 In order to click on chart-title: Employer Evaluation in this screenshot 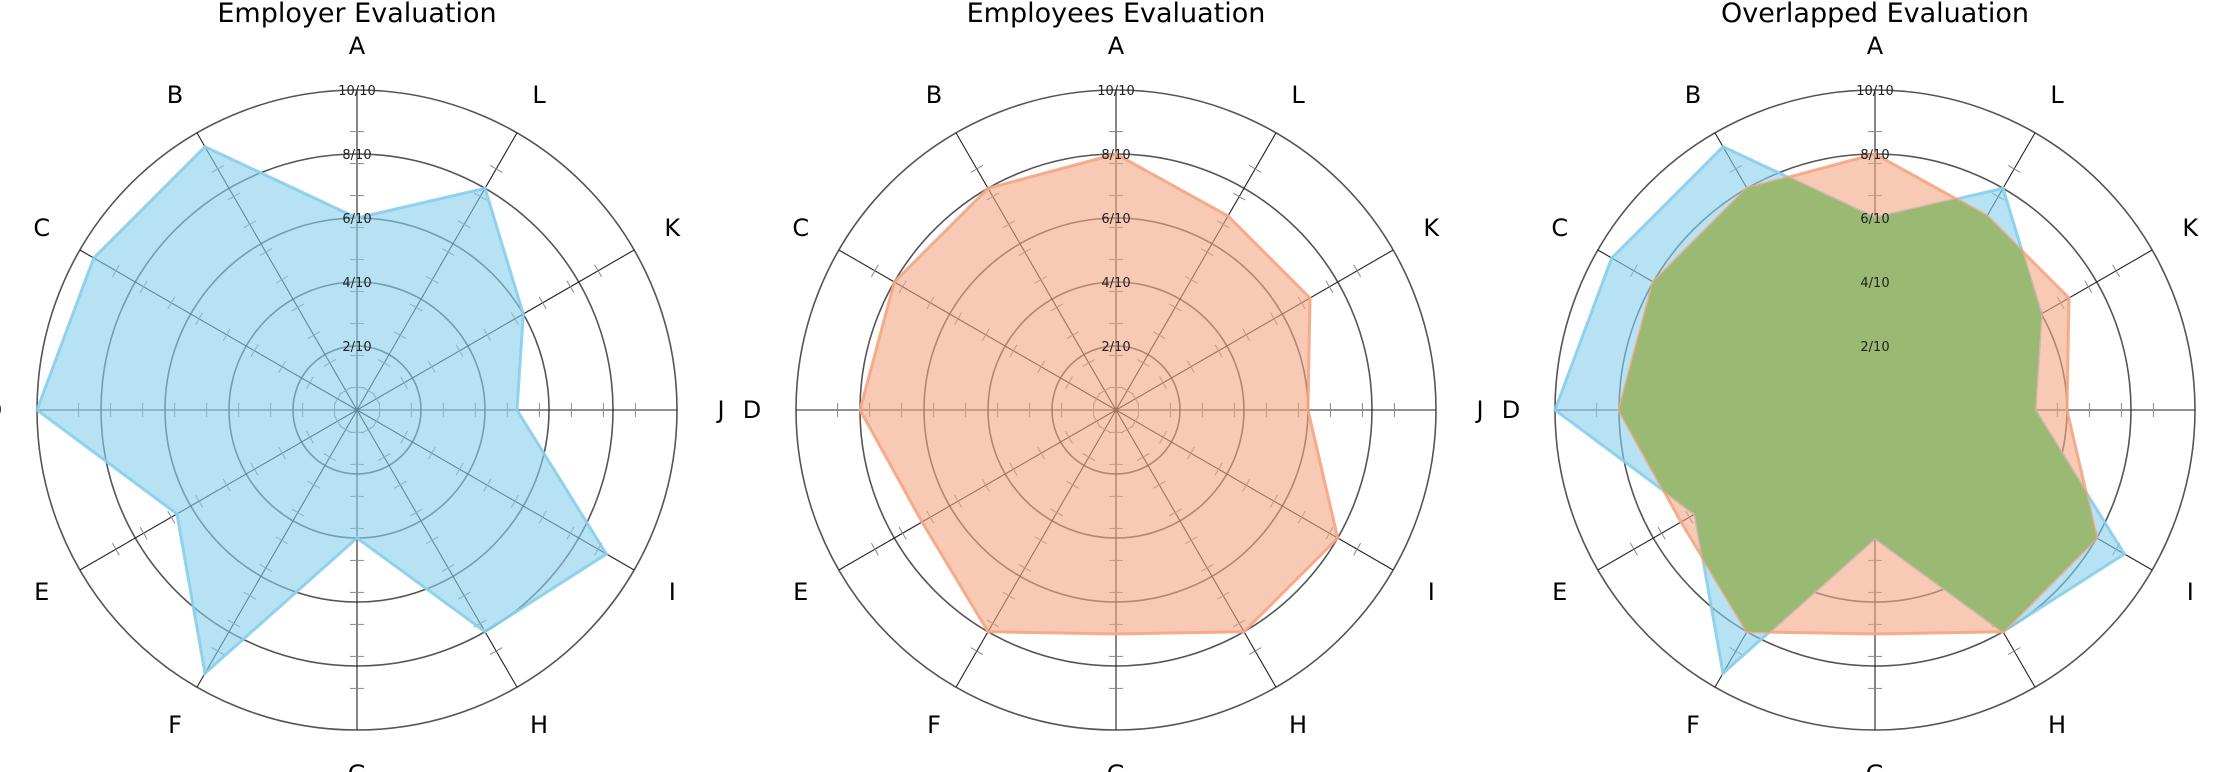, I will do `click(356, 14)`.